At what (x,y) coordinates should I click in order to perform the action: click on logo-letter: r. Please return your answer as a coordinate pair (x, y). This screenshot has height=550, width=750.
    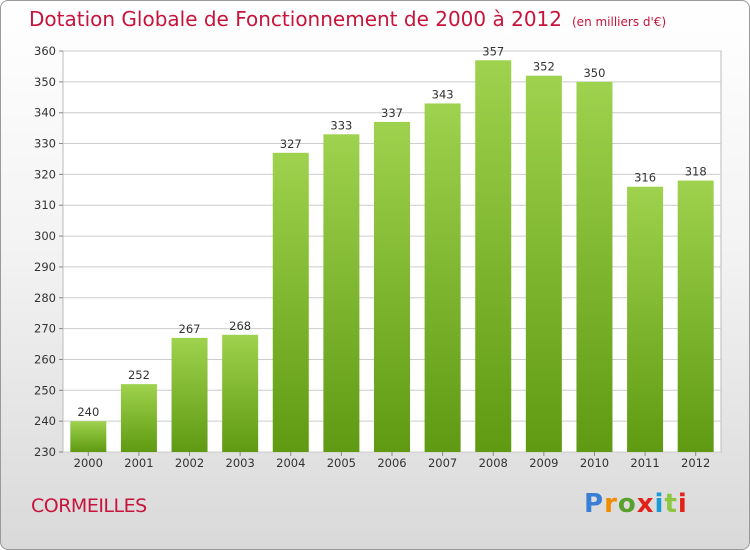
    Looking at the image, I should click on (611, 504).